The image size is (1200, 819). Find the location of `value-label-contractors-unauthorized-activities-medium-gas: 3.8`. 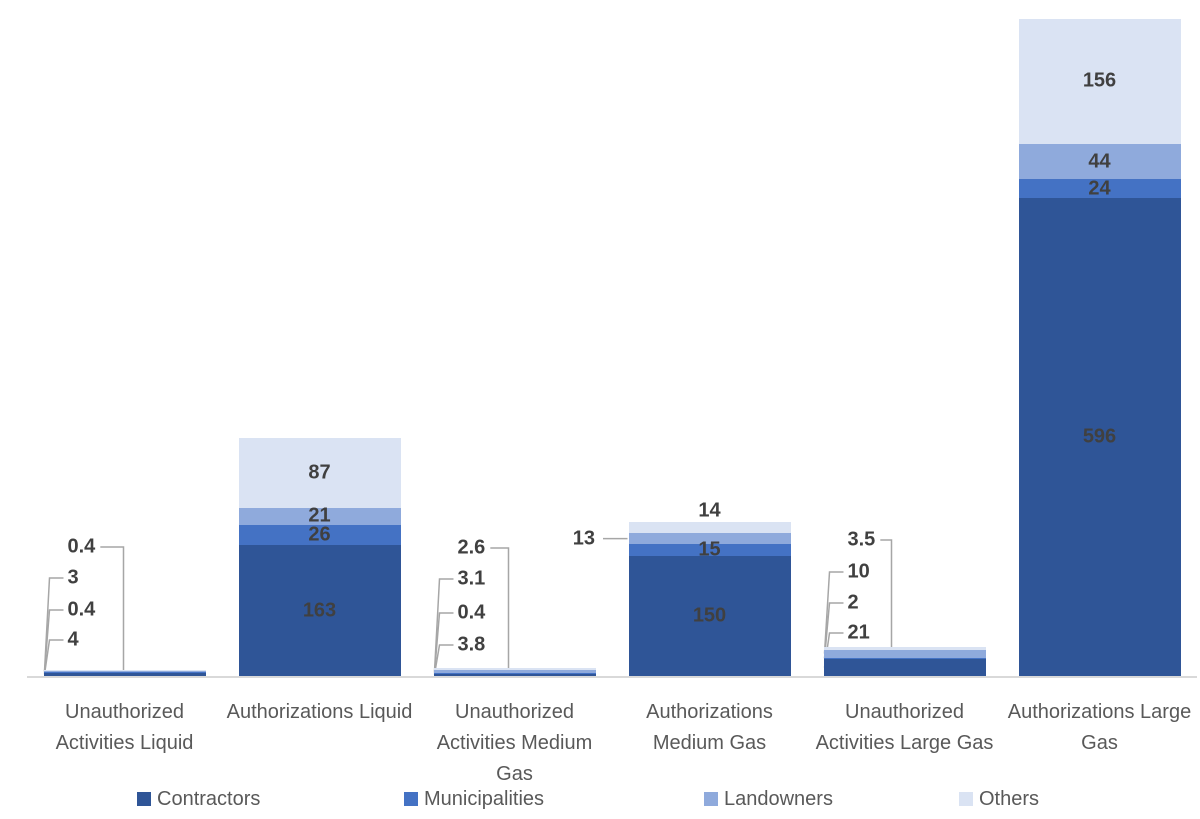

value-label-contractors-unauthorized-activities-medium-gas: 3.8 is located at coordinates (471, 644).